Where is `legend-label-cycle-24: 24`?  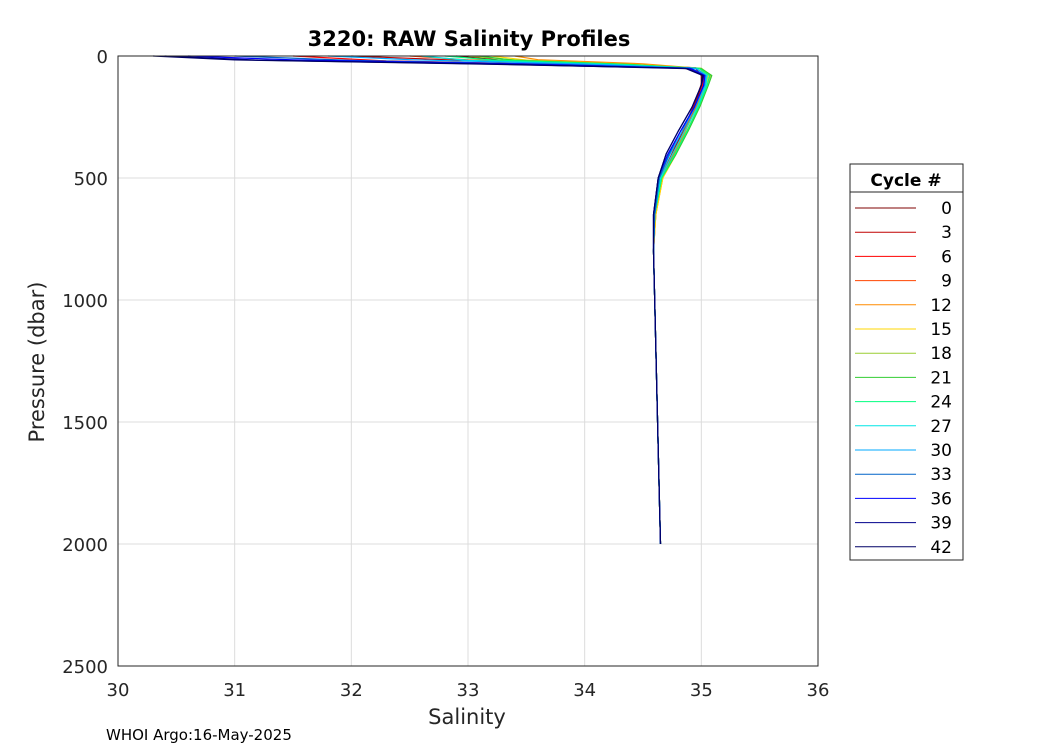 legend-label-cycle-24: 24 is located at coordinates (941, 403).